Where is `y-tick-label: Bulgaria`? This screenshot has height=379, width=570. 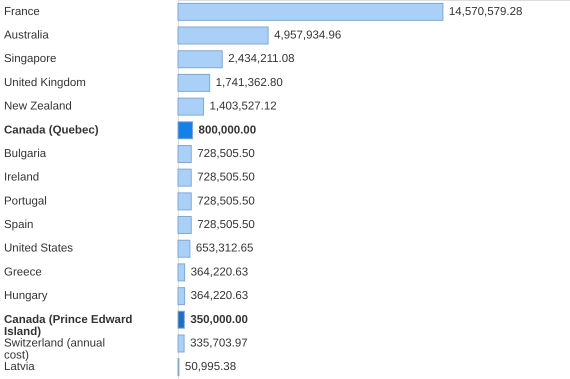
y-tick-label: Bulgaria is located at coordinates (25, 154).